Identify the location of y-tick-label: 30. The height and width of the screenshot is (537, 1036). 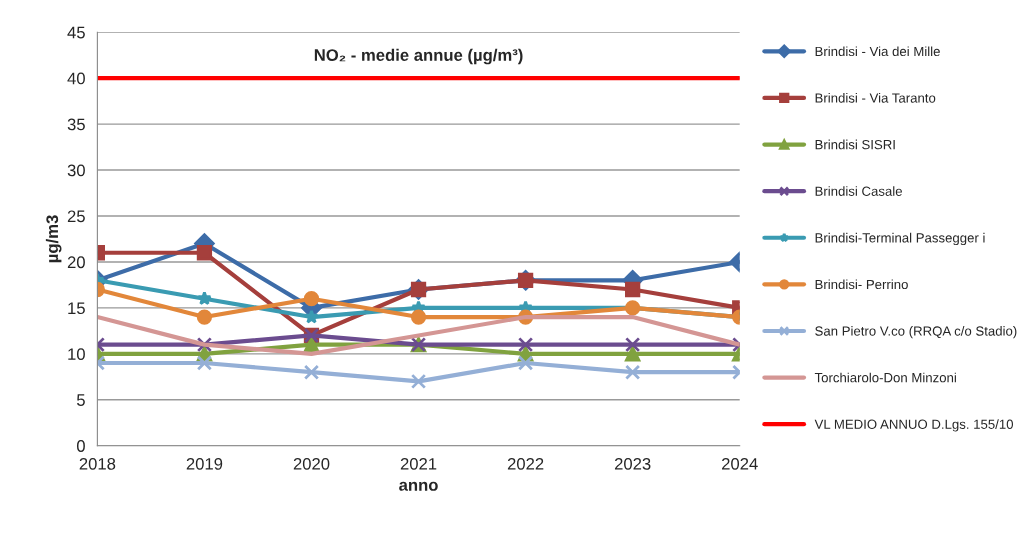
(76, 170).